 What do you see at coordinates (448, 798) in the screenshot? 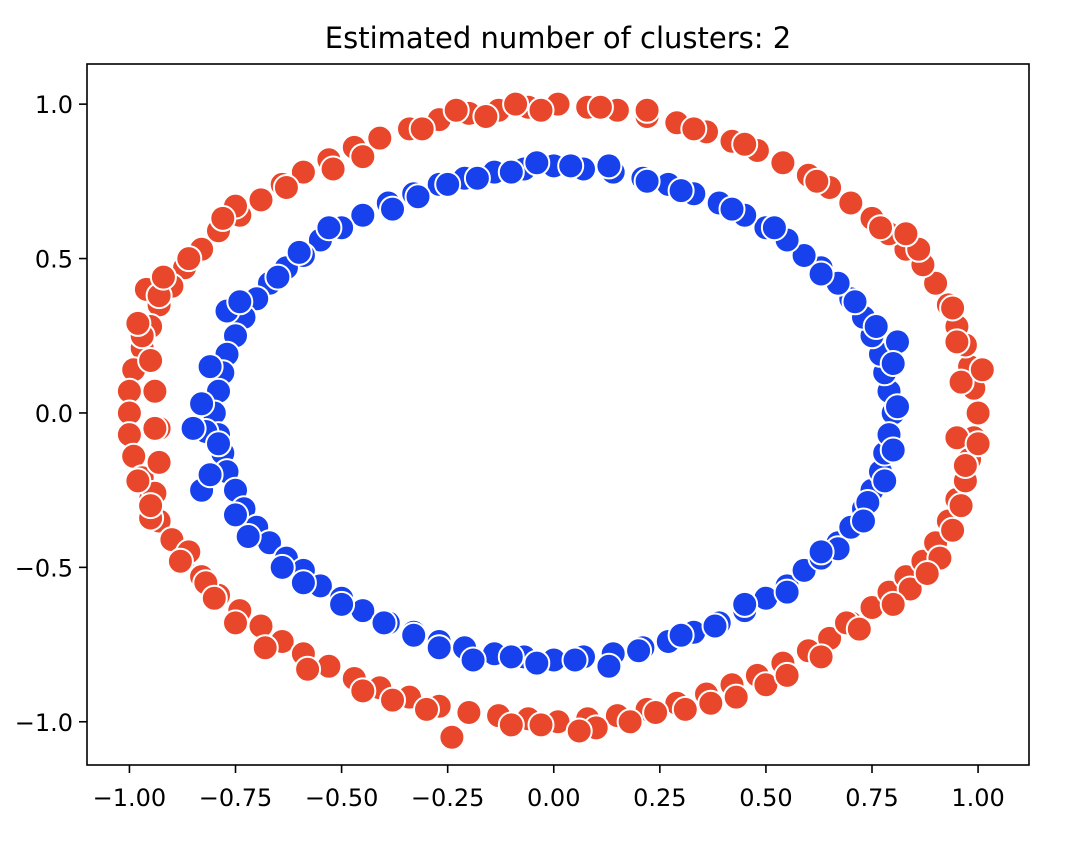
I see `x-tick-label: −0.25` at bounding box center [448, 798].